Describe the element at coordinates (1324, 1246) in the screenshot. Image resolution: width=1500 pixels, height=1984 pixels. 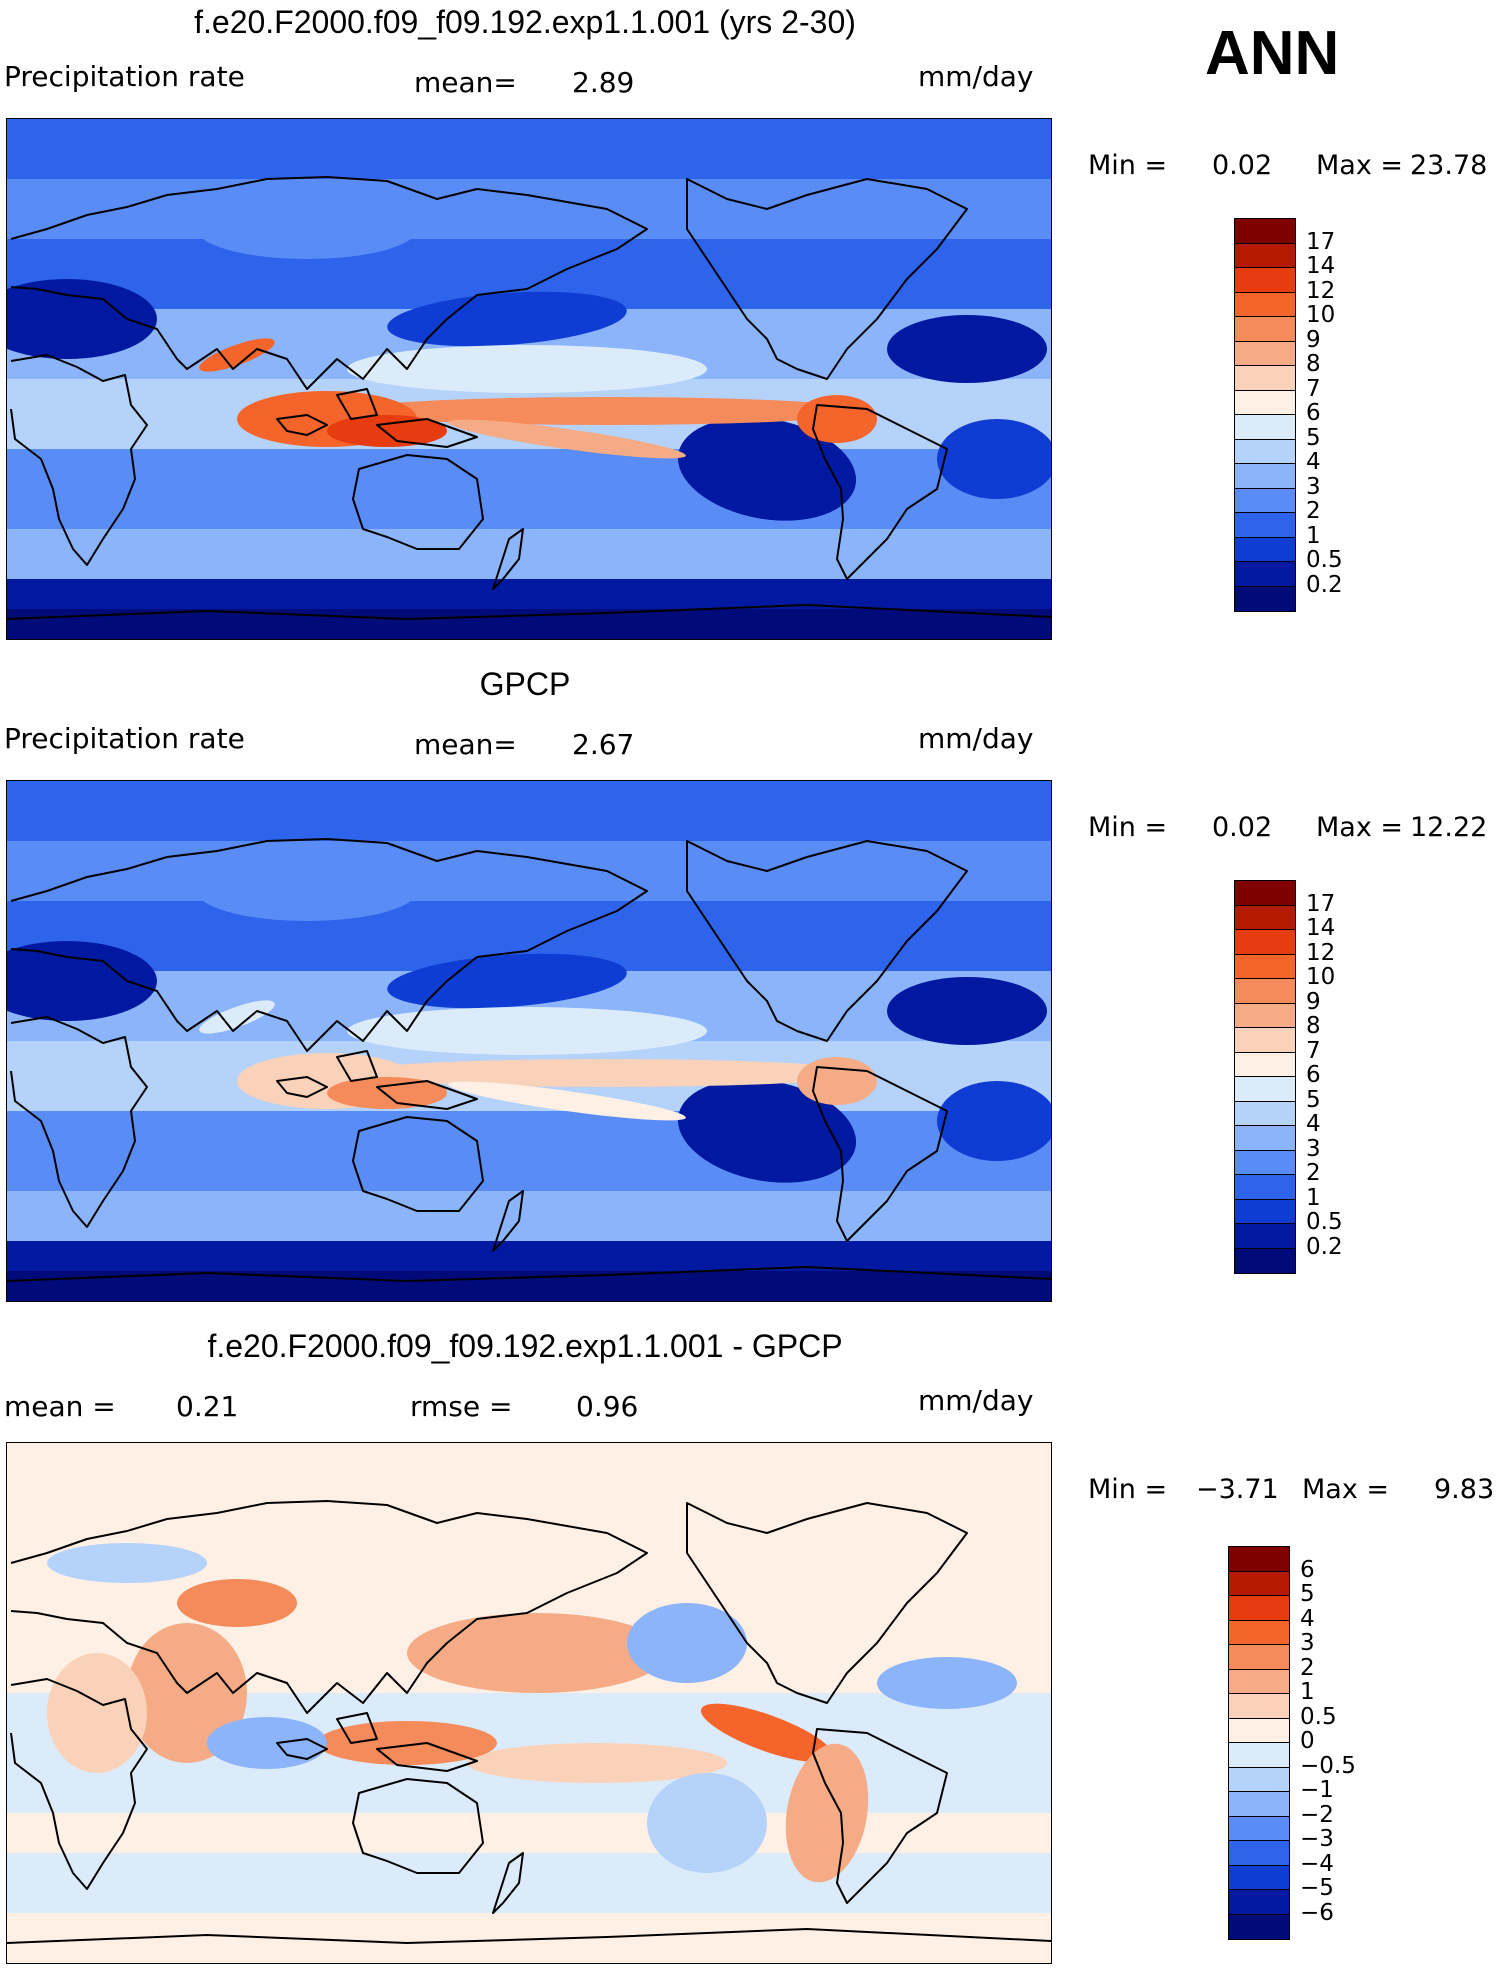
I see `colorbar-level-label: 0.2` at that location.